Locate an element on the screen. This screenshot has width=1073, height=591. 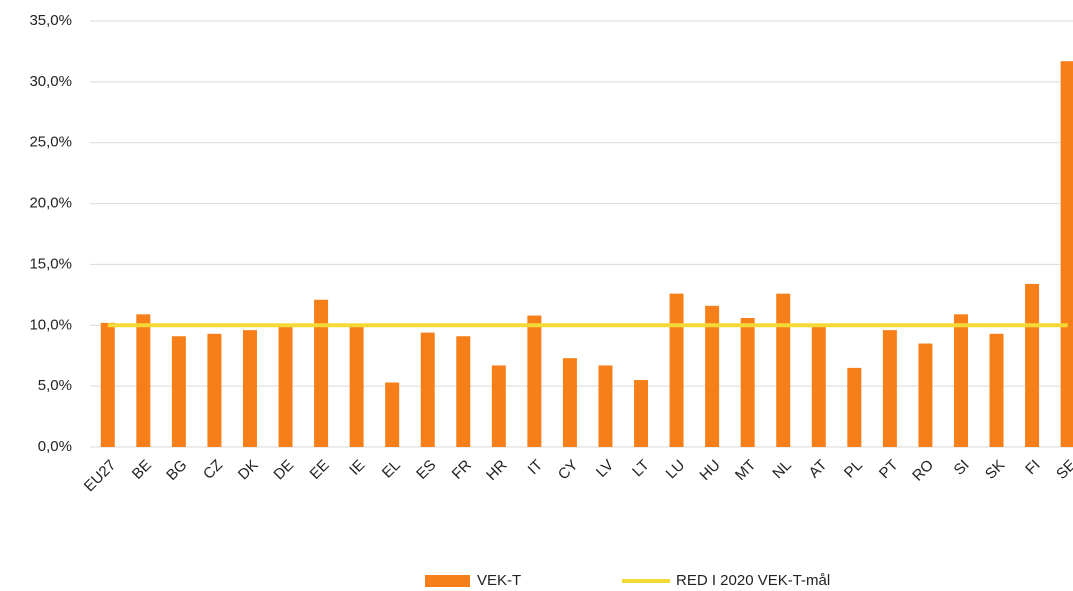
x-tick-label: HU is located at coordinates (709, 470).